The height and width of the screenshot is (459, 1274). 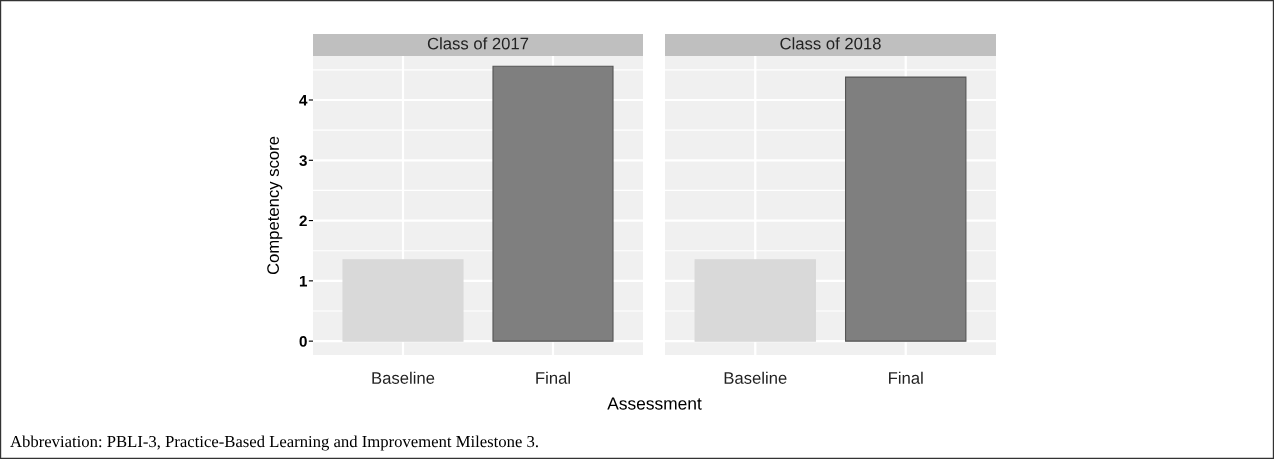 What do you see at coordinates (830, 43) in the screenshot?
I see `chart-title: Class of 2018` at bounding box center [830, 43].